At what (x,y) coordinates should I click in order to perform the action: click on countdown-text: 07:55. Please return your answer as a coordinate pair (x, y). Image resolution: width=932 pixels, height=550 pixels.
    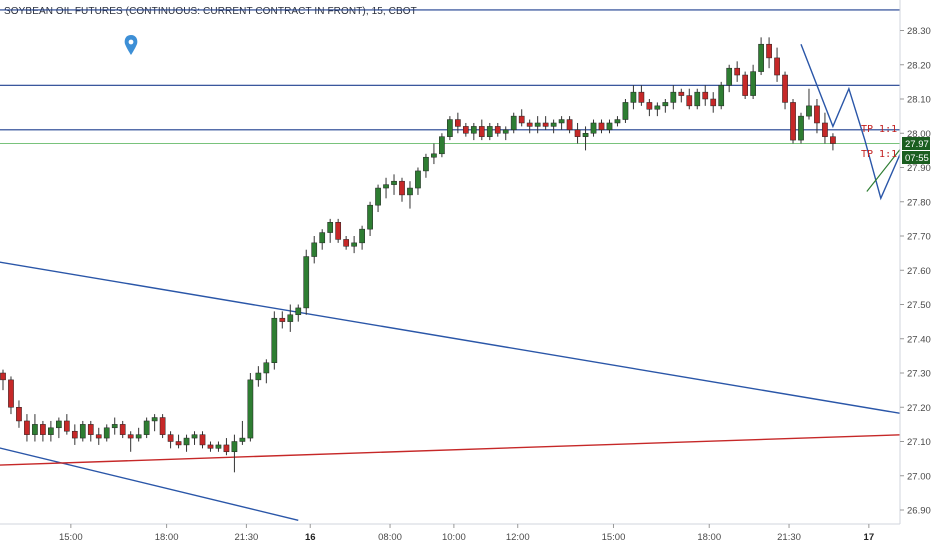
    Looking at the image, I should click on (917, 158).